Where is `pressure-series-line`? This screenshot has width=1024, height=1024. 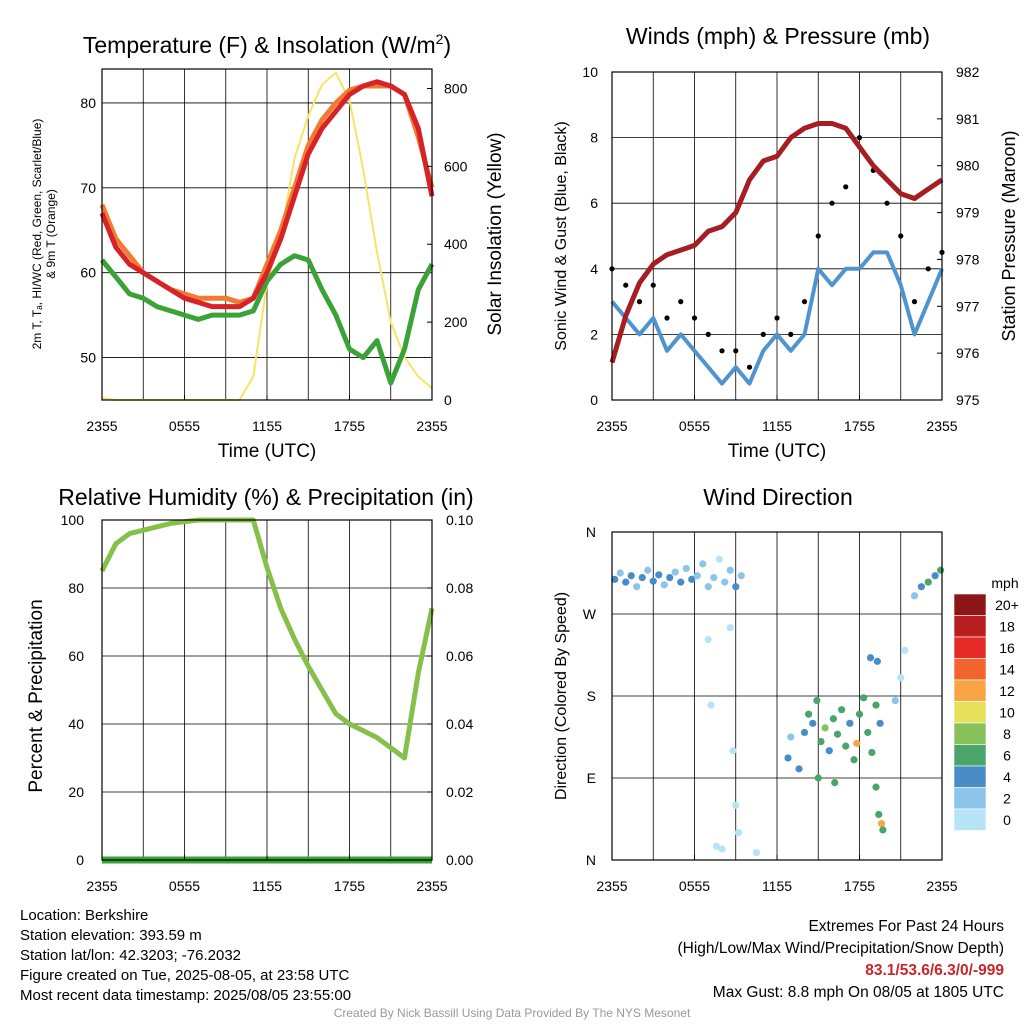 pressure-series-line is located at coordinates (776, 242).